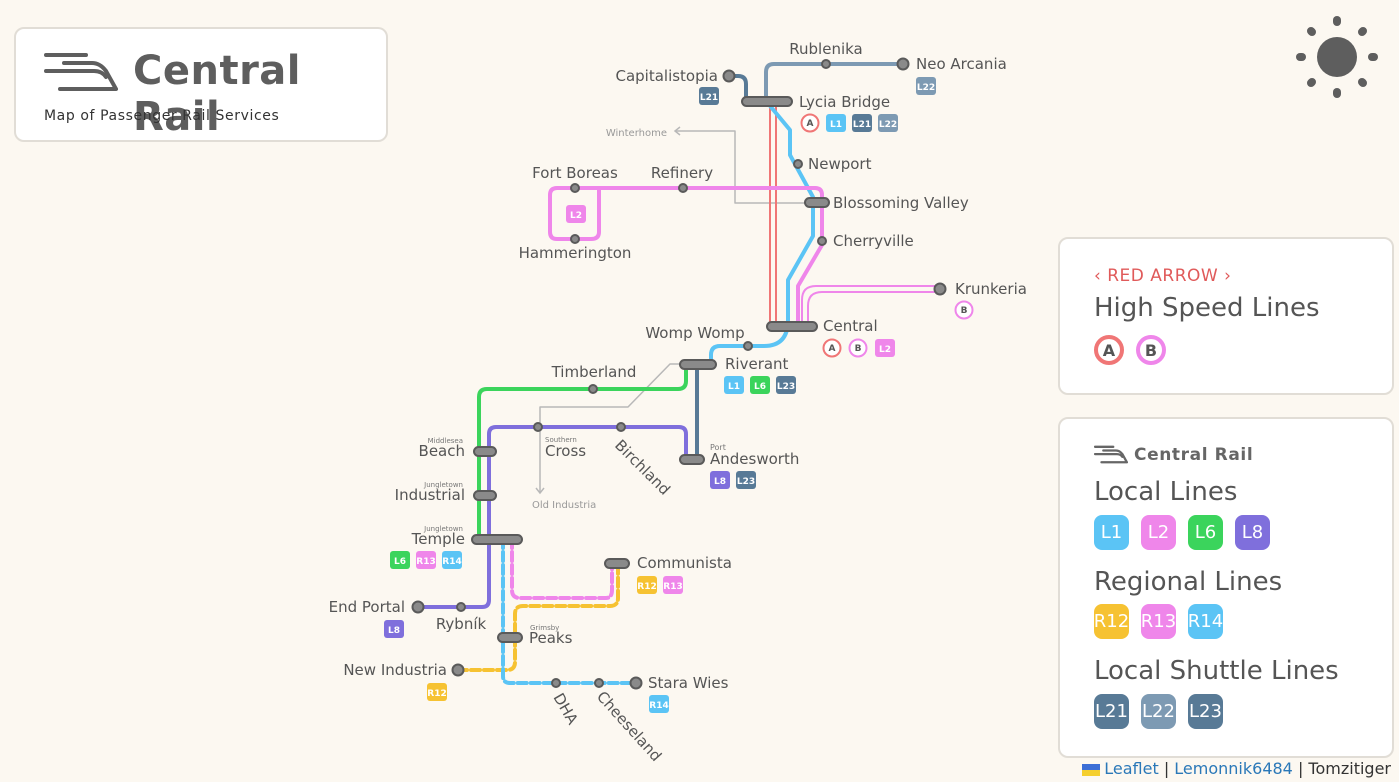  What do you see at coordinates (903, 64) in the screenshot?
I see `station-neo-arcania` at bounding box center [903, 64].